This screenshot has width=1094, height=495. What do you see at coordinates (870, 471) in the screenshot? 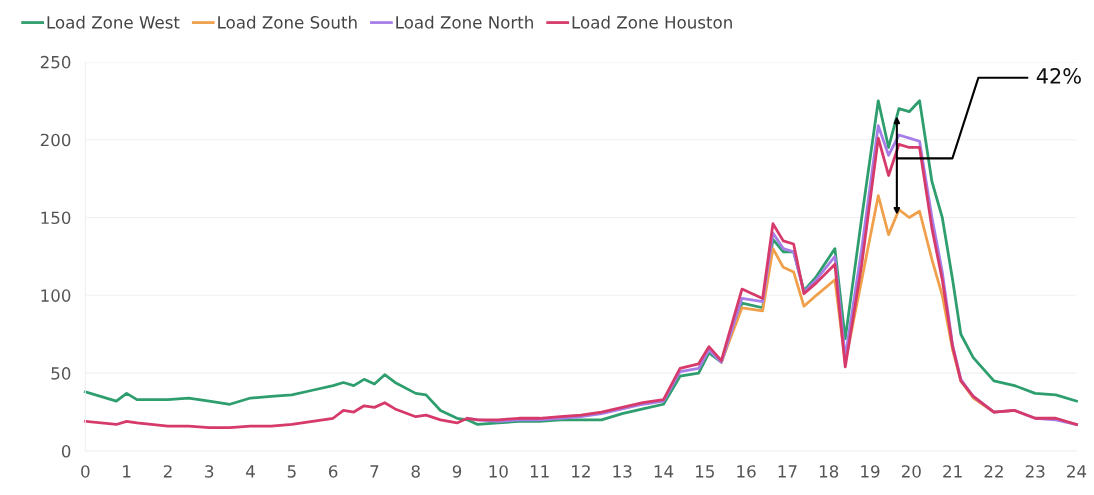
I see `x-tick-label: 19` at bounding box center [870, 471].